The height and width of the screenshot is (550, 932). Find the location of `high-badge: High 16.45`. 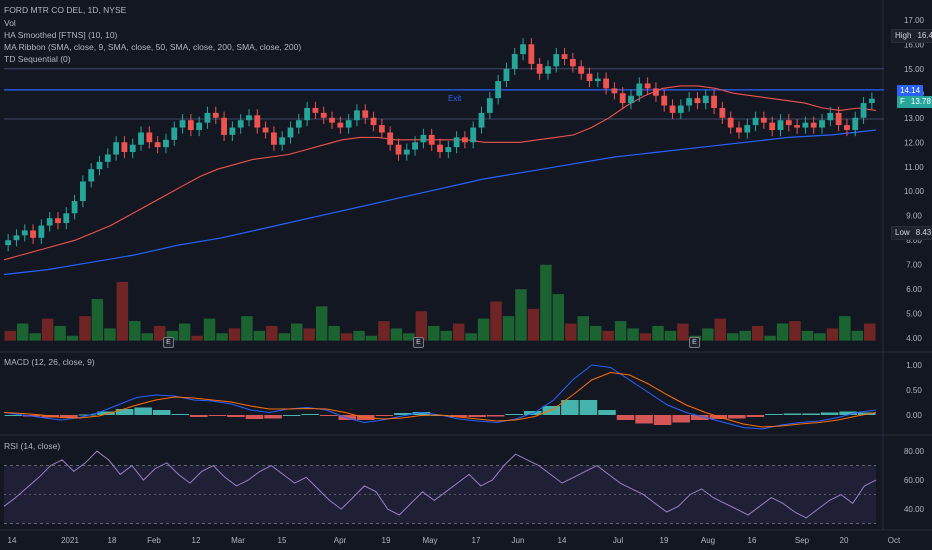

high-badge: High 16.45 is located at coordinates (911, 36).